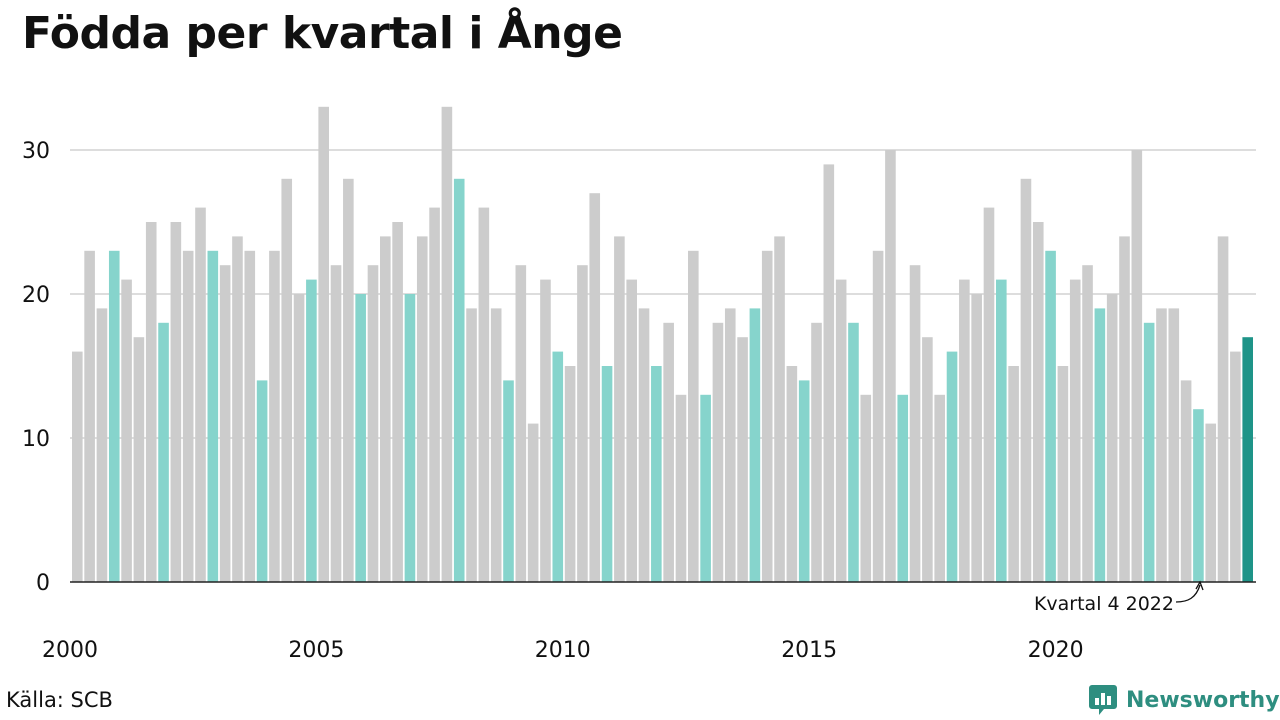 The width and height of the screenshot is (1280, 720). What do you see at coordinates (1203, 700) in the screenshot?
I see `brand-name: Newsworthy` at bounding box center [1203, 700].